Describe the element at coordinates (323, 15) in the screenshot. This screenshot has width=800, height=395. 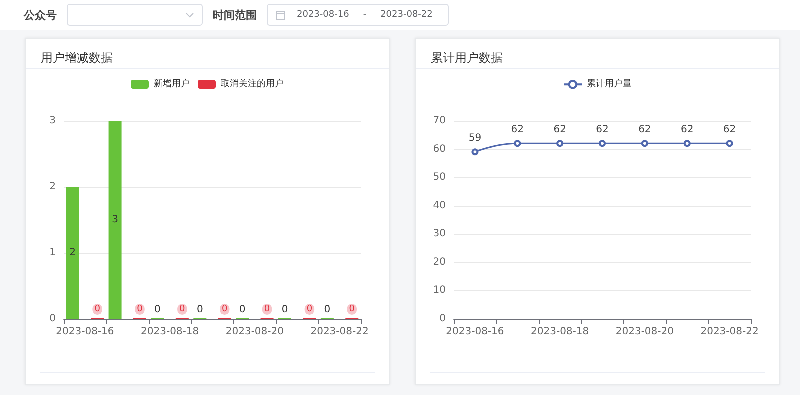
I see `text: 2023-08-16` at that location.